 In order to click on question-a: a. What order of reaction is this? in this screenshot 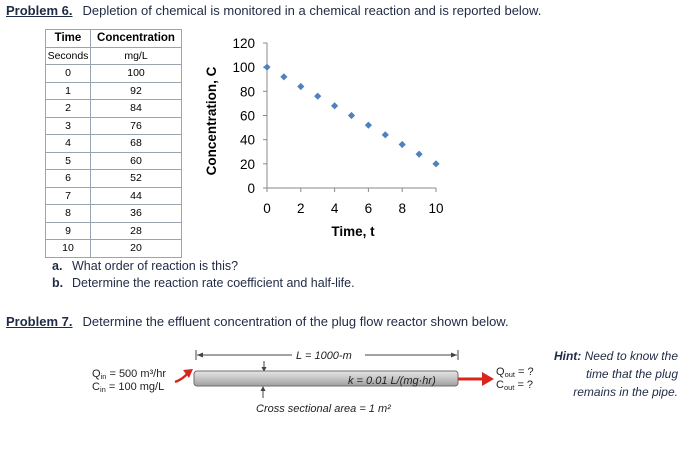, I will do `click(145, 266)`.